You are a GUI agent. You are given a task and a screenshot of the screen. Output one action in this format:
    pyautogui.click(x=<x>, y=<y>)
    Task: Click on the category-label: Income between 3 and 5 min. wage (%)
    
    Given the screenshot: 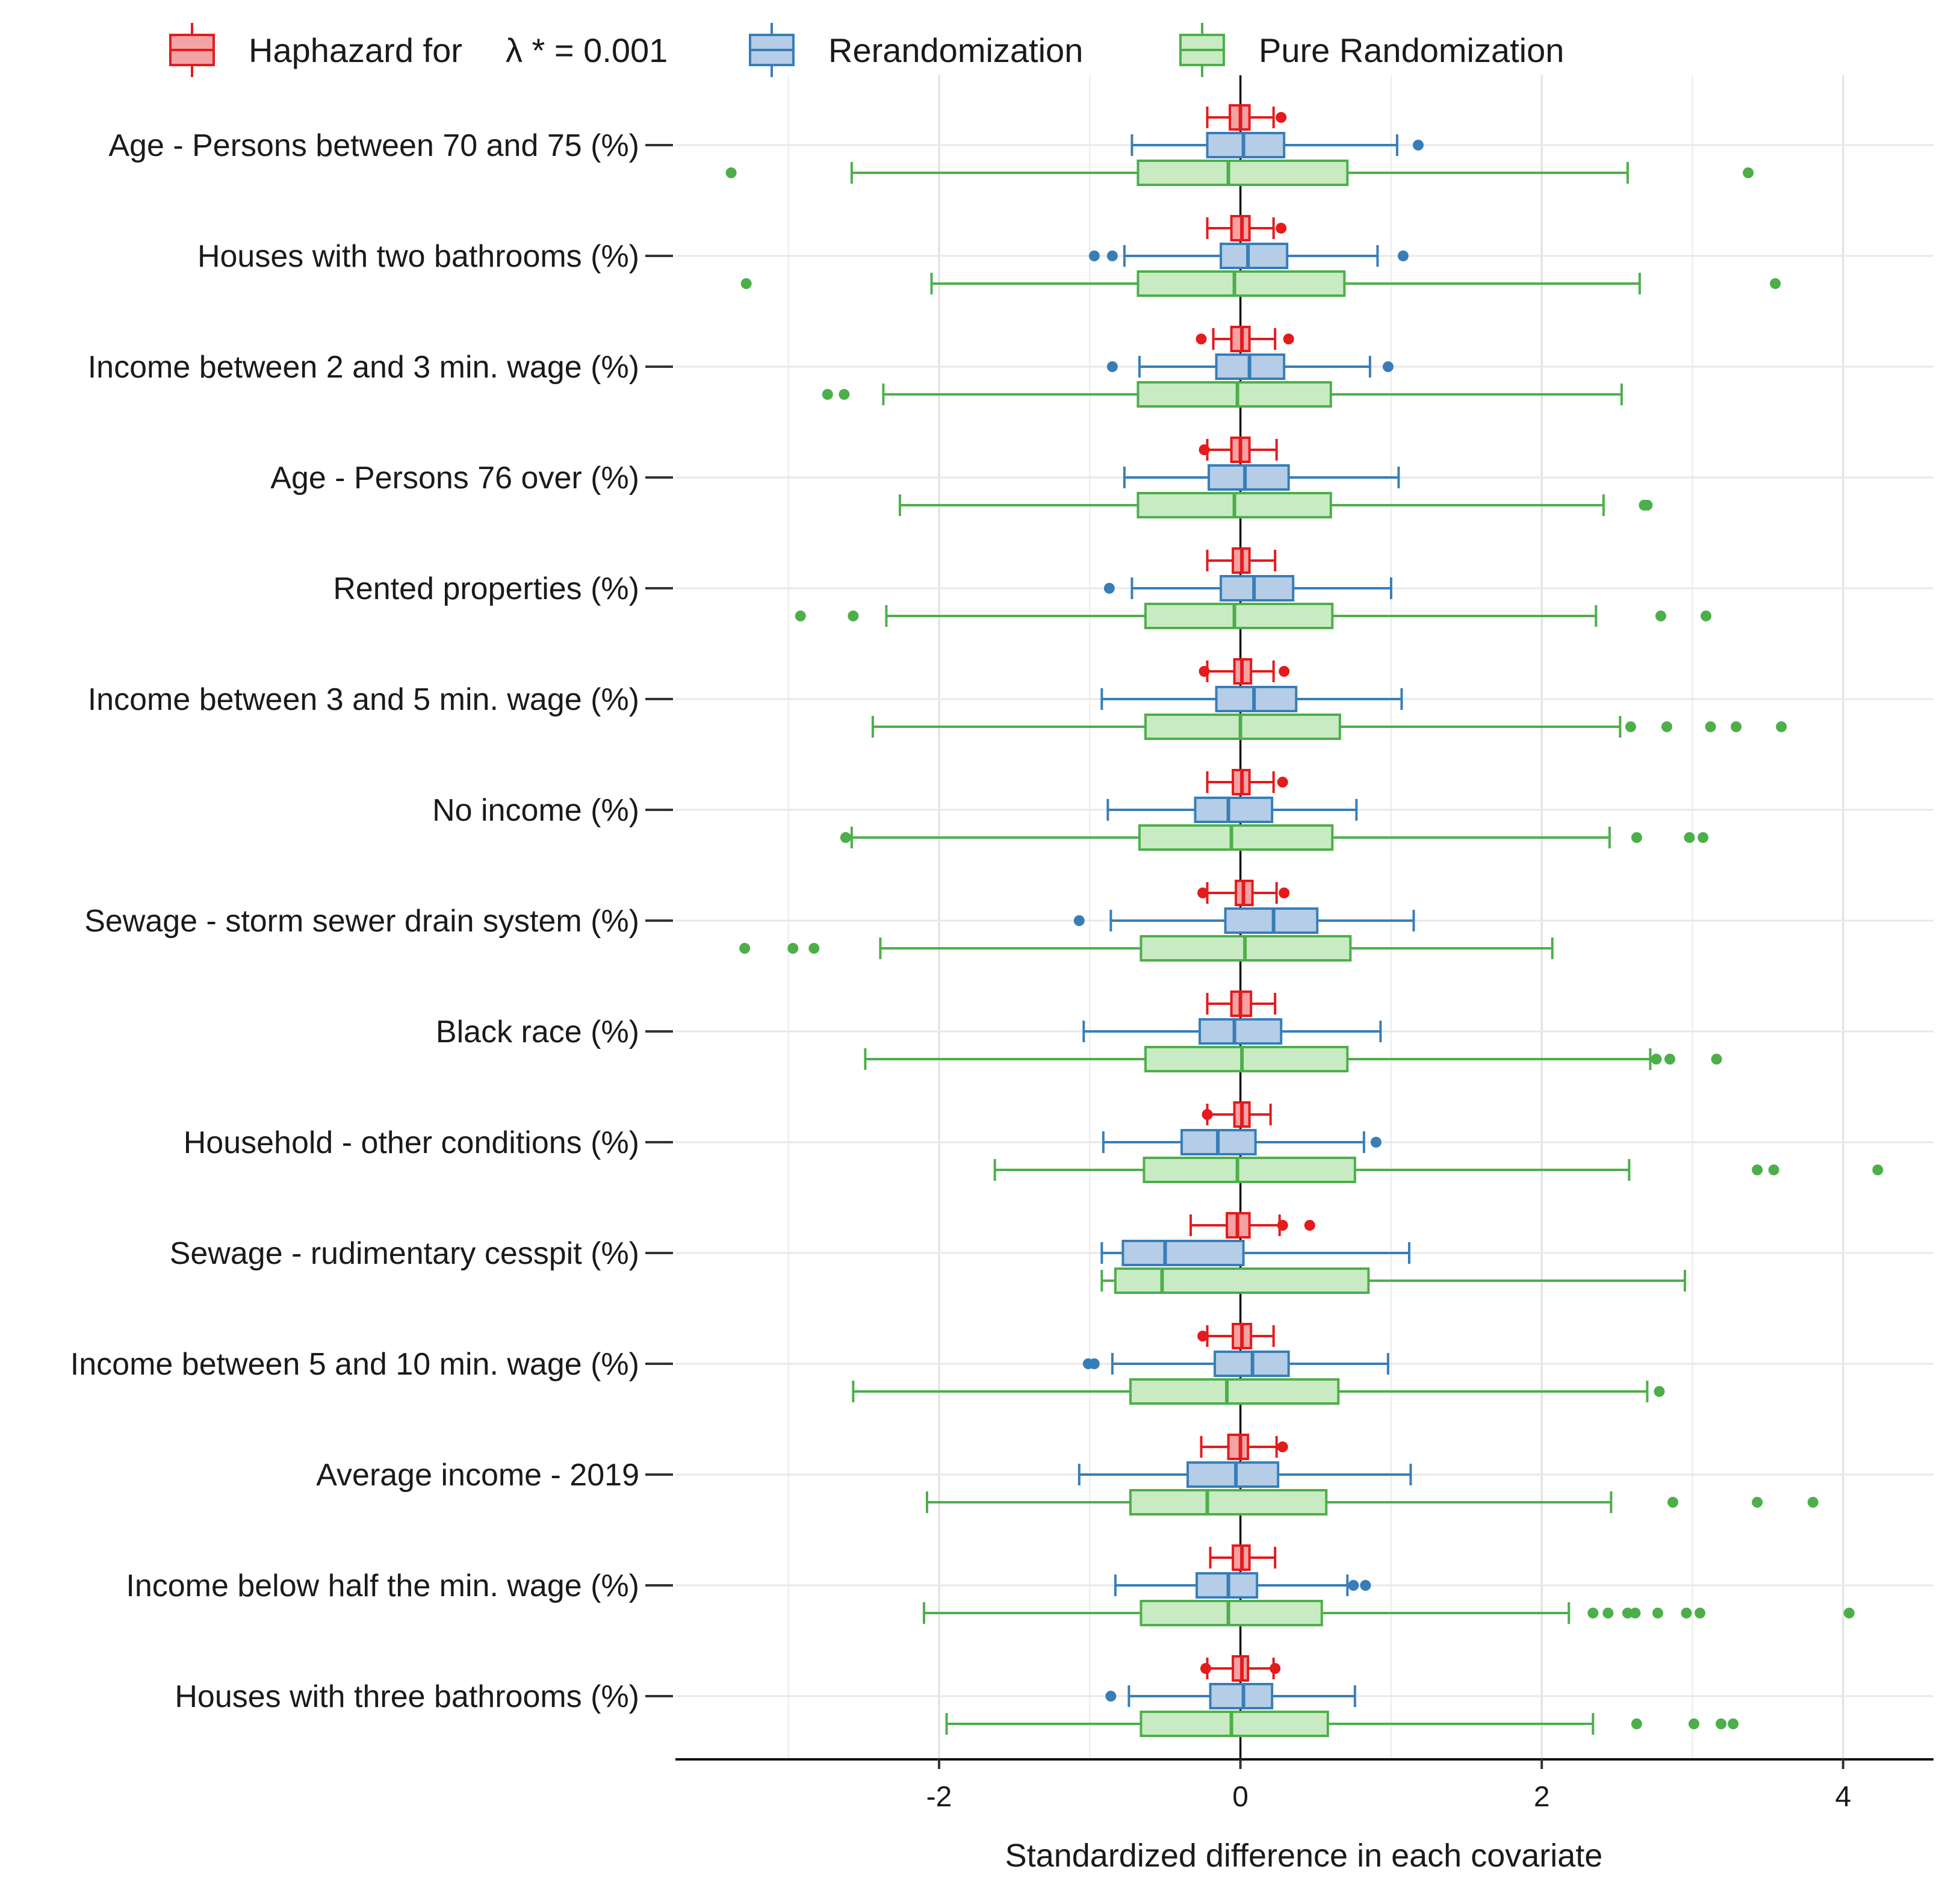 What is the action you would take?
    pyautogui.click(x=363, y=699)
    